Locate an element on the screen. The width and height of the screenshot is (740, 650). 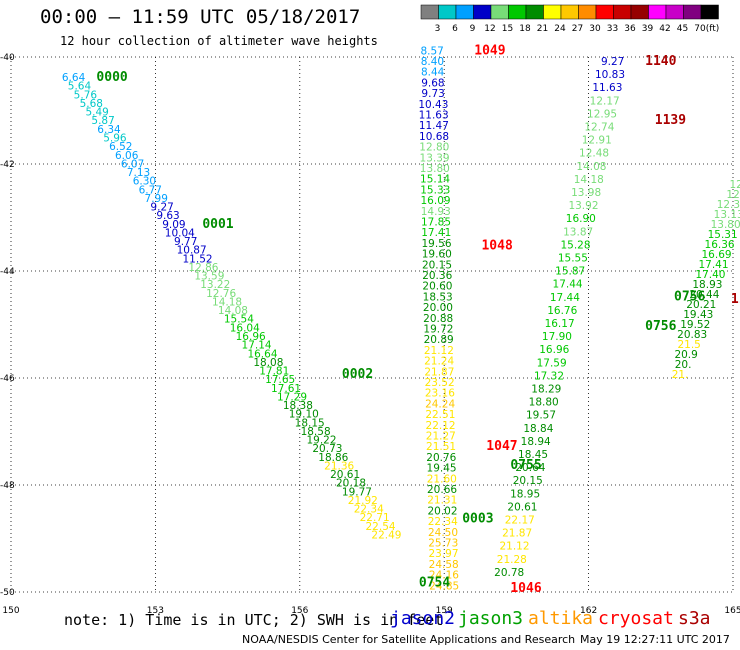
swh-value-label: 22.34 is located at coordinates (443, 522).